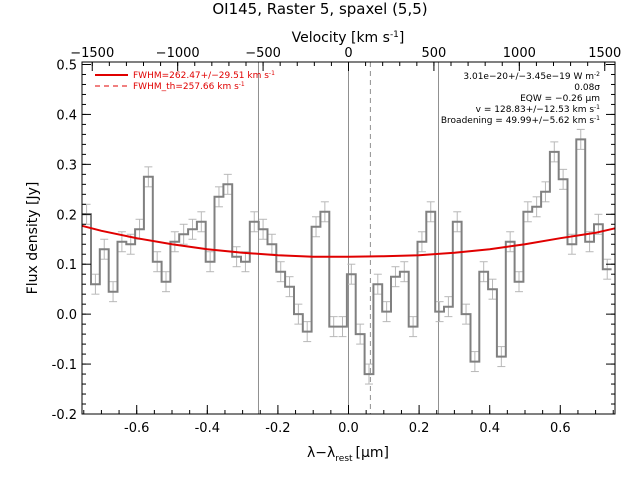 This screenshot has width=640, height=480. Describe the element at coordinates (604, 53) in the screenshot. I see `top-tick-label: 1500` at that location.